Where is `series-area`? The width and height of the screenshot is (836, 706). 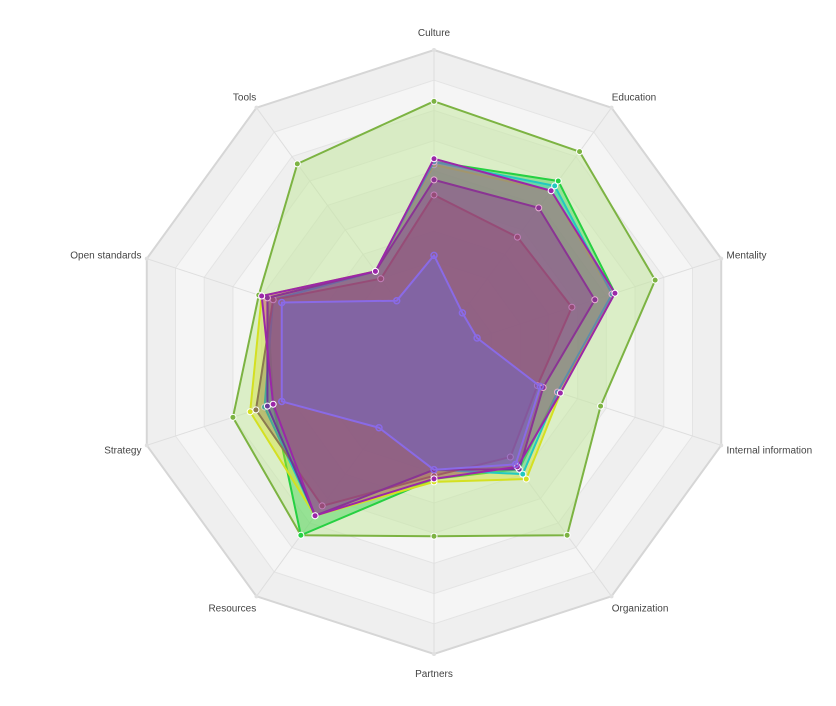
series-area is located at coordinates (411, 362).